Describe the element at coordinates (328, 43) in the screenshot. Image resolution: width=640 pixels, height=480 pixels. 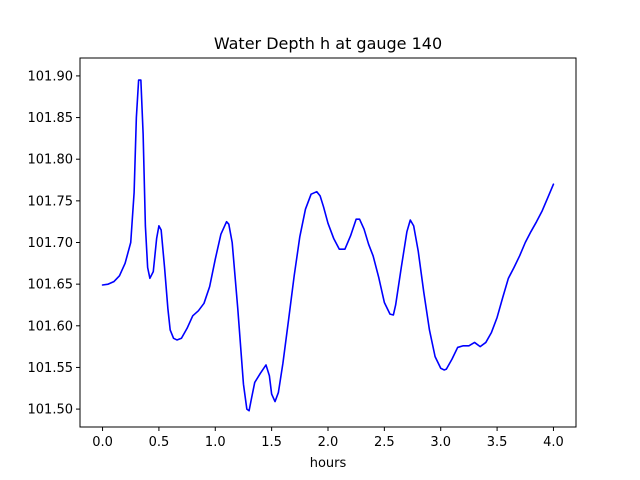
I see `chart-title: Water Depth h at gauge 140` at that location.